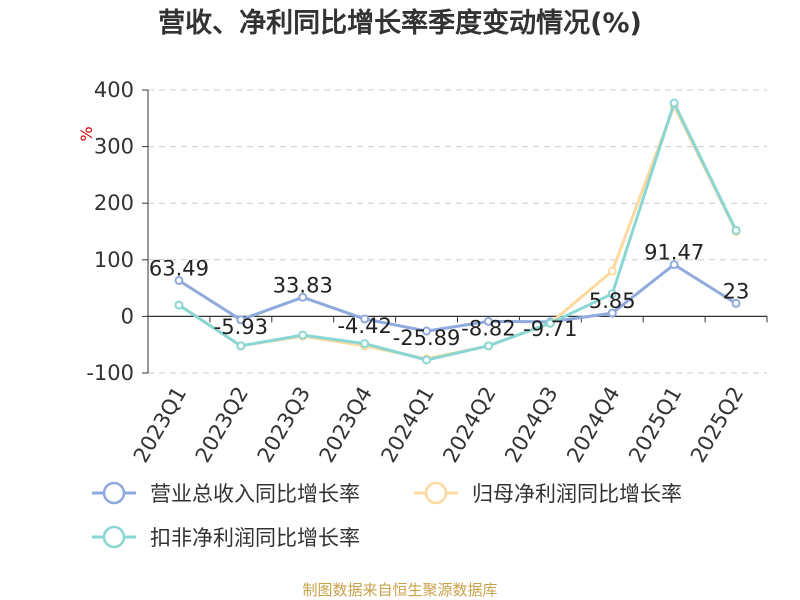  Describe the element at coordinates (427, 338) in the screenshot. I see `data-label: -25.89` at that location.